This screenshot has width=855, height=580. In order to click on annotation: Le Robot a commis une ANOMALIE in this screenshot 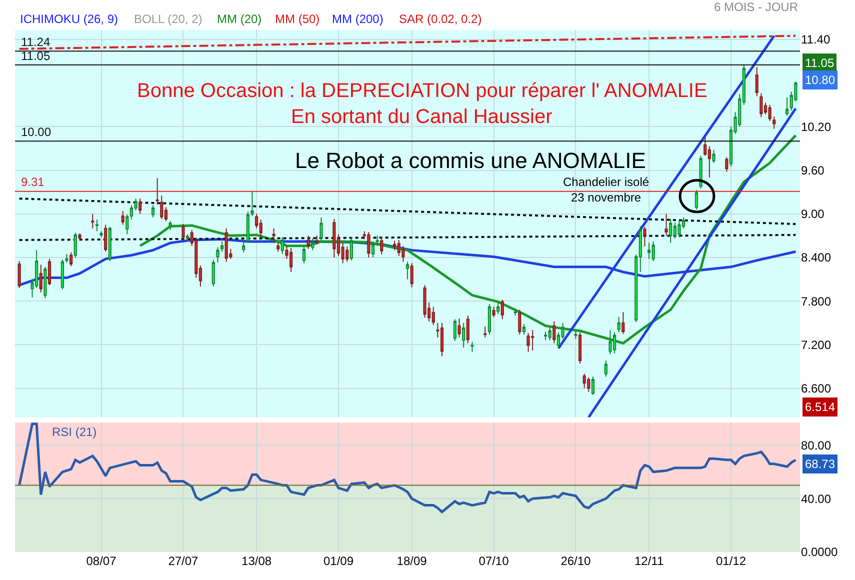, I will do `click(470, 160)`.